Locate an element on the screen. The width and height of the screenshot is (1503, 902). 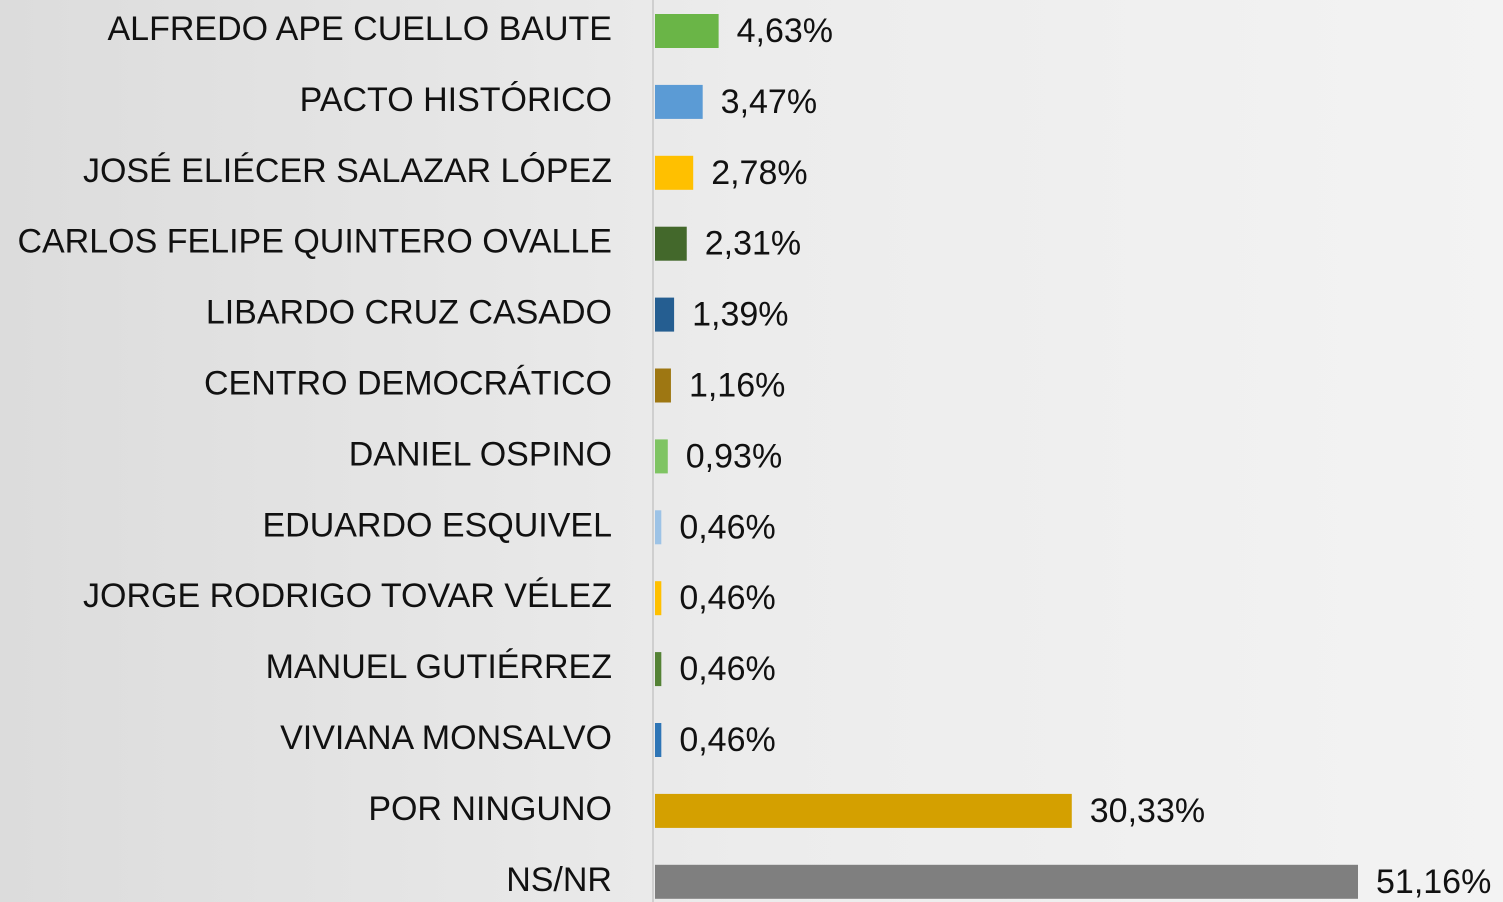
category-label: JORGE RODRIGO TOVAR VÉLEZ is located at coordinates (347, 596).